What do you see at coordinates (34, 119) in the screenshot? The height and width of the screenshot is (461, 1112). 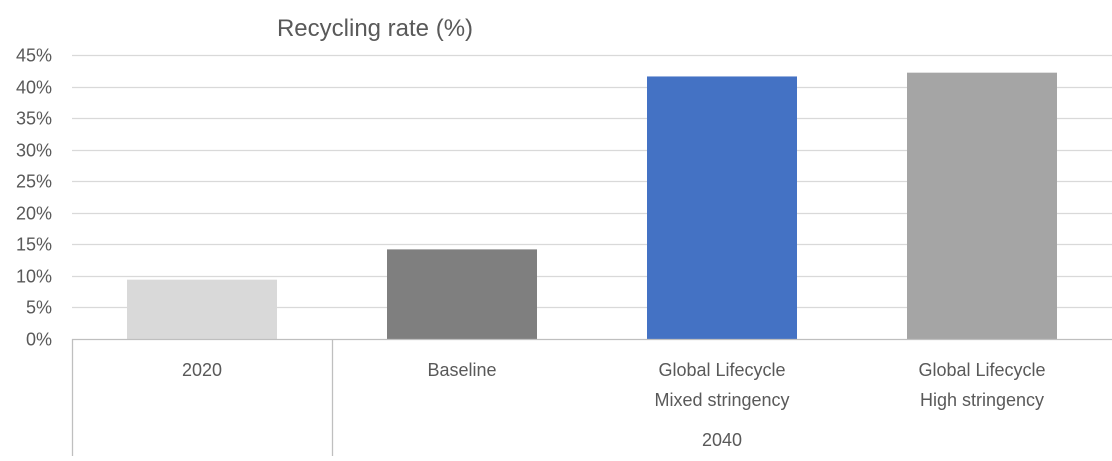 I see `y-tick-label: 35%` at bounding box center [34, 119].